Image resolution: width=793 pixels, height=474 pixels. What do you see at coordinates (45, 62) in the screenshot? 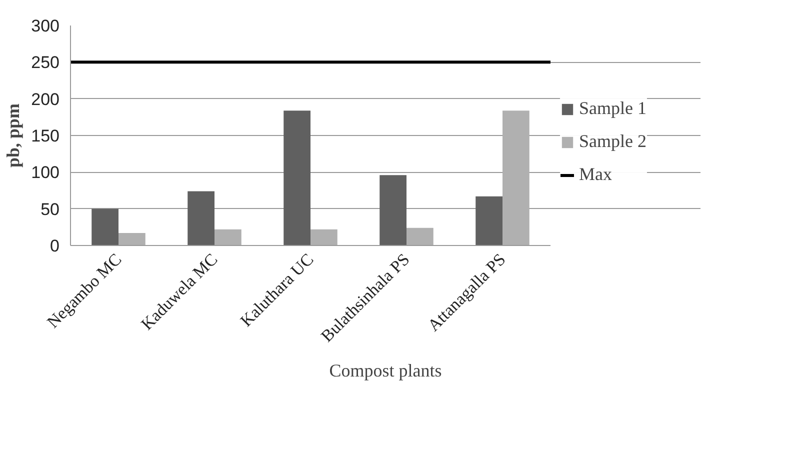
I see `y-tick-label: 250` at bounding box center [45, 62].